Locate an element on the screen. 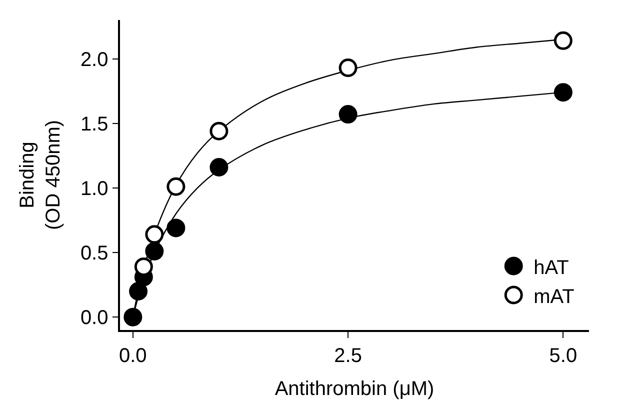  legend-label: mAT is located at coordinates (554, 297).